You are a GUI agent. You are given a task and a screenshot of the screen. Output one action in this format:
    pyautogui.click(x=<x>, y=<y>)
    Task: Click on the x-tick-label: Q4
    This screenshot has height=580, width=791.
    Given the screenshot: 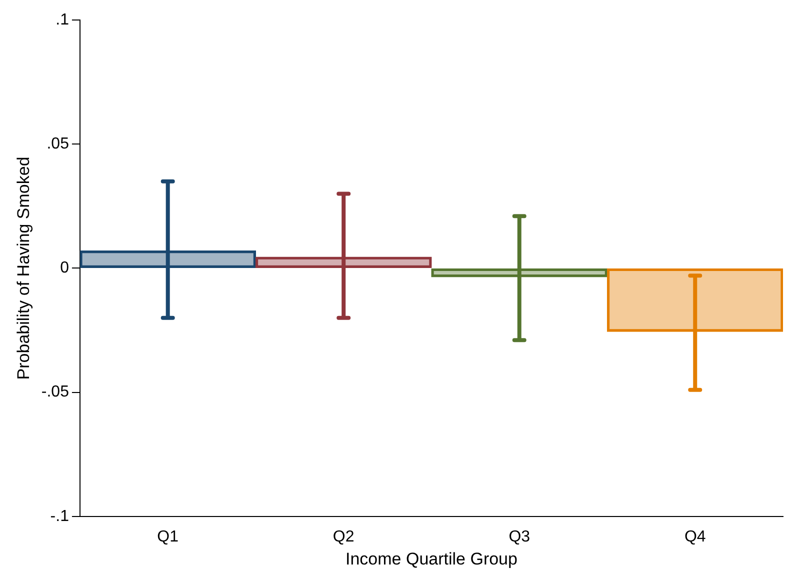 What is the action you would take?
    pyautogui.click(x=695, y=537)
    